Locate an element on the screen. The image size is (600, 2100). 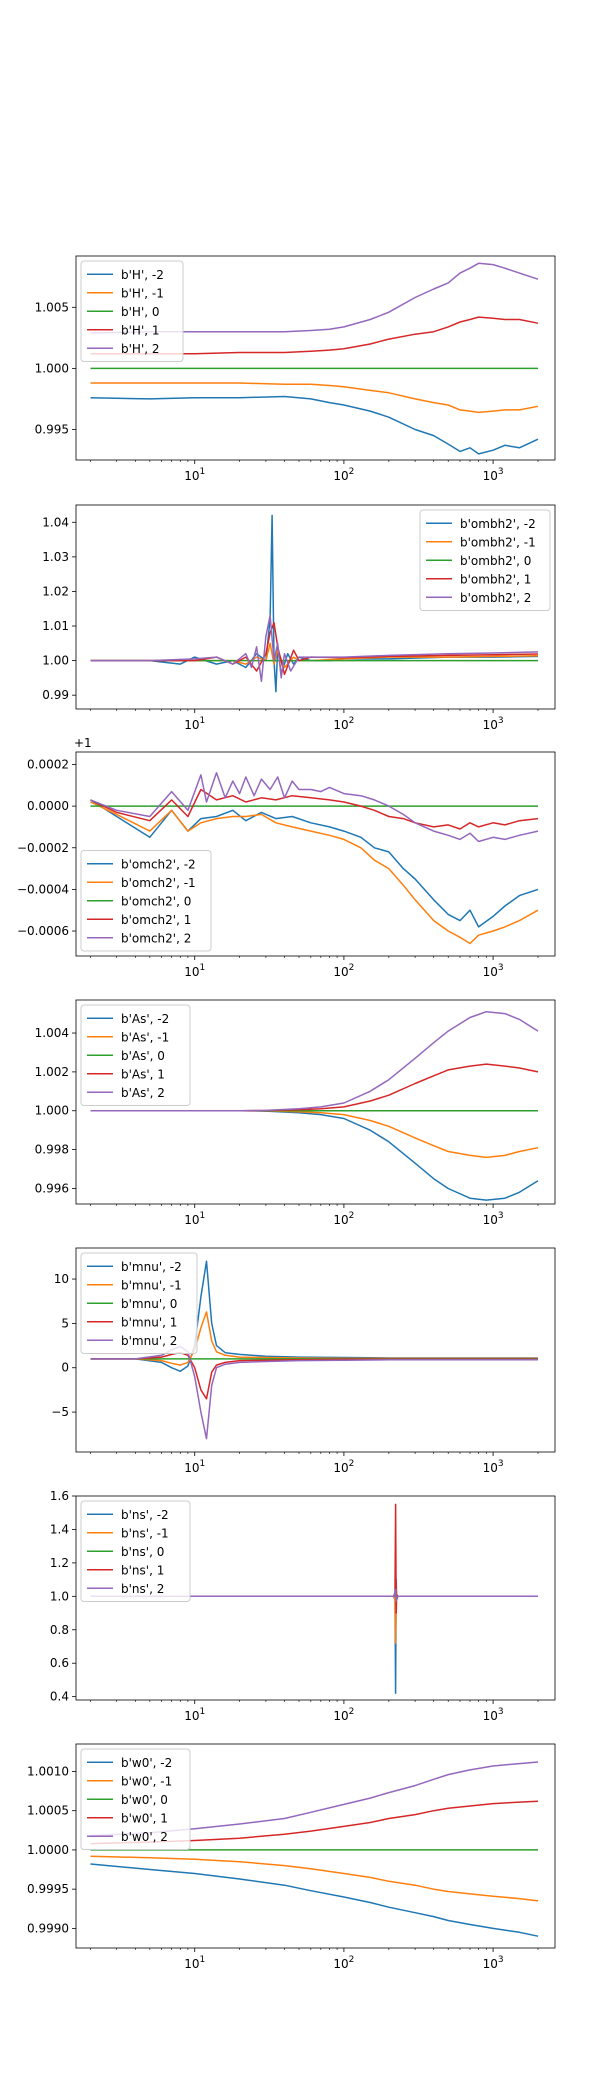
legend-label: b'omch2', -1 is located at coordinates (158, 883).